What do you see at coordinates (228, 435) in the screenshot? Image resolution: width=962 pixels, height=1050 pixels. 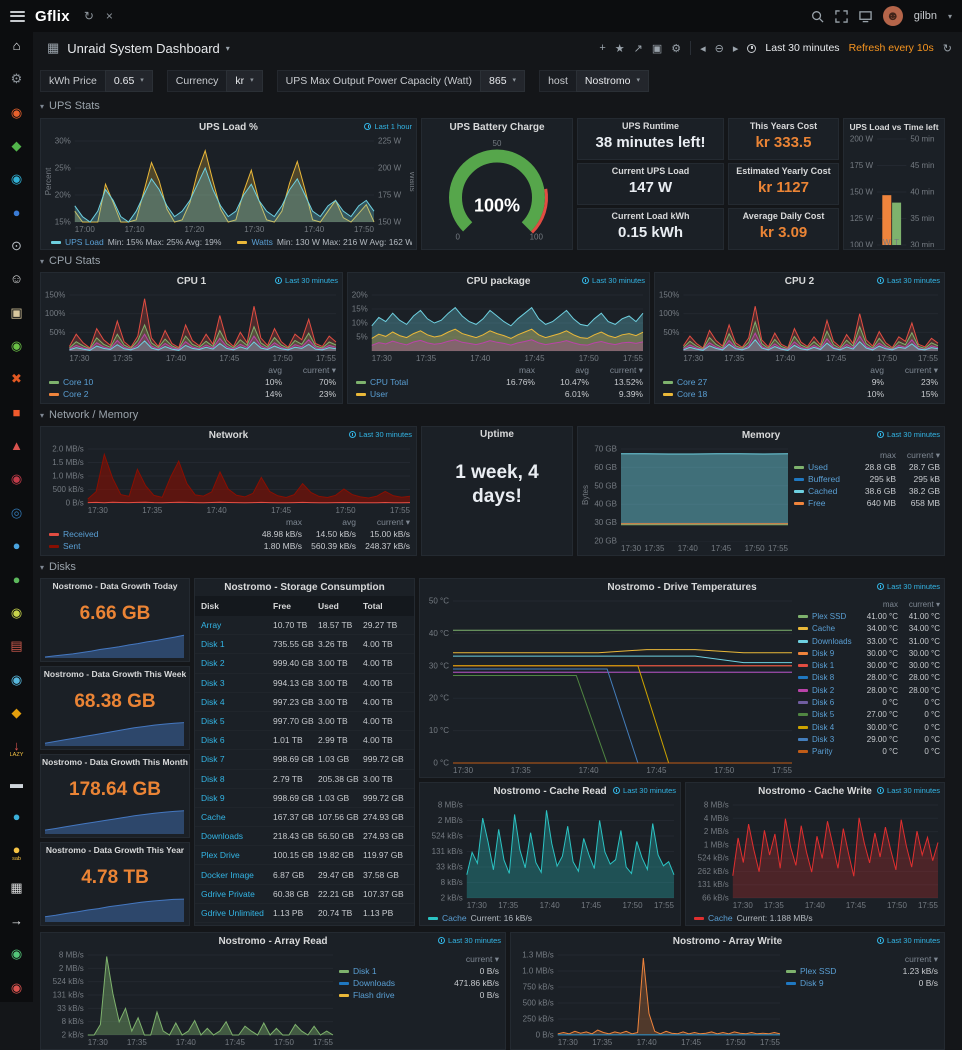 I see `panel-title: Network` at bounding box center [228, 435].